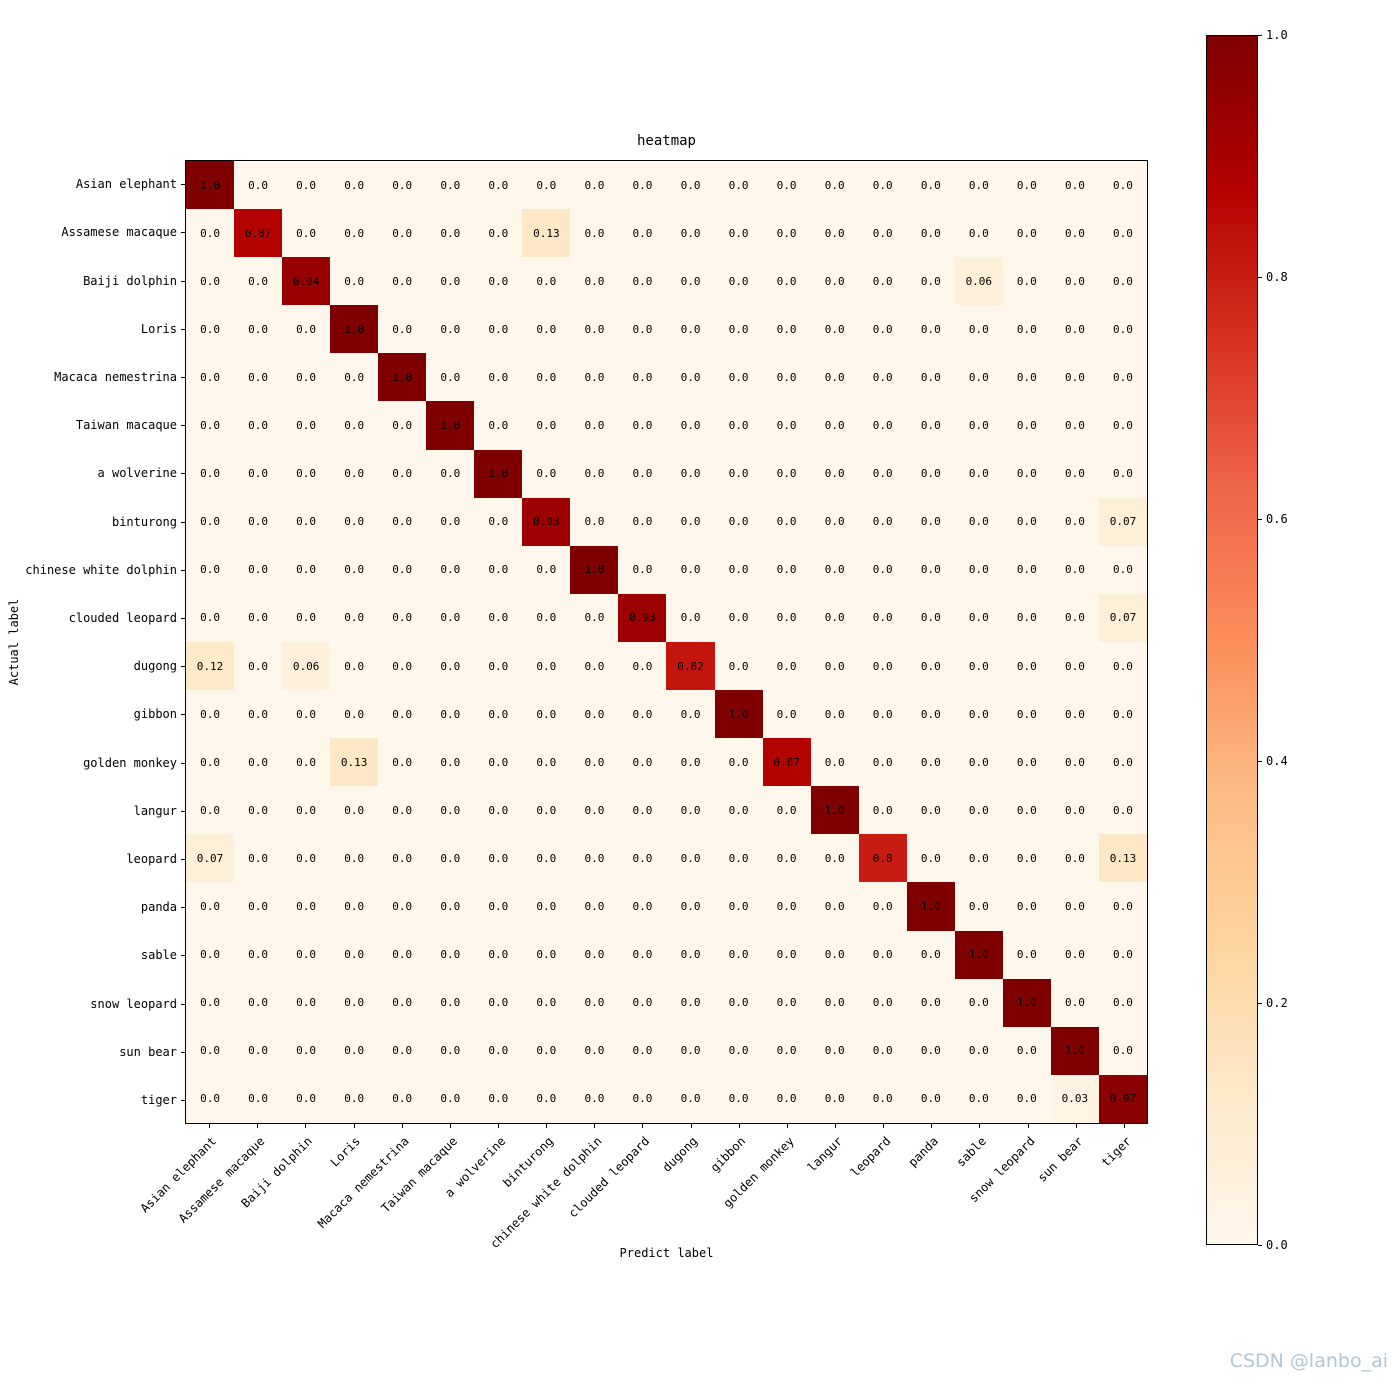  What do you see at coordinates (971, 1152) in the screenshot?
I see `col-label: sable` at bounding box center [971, 1152].